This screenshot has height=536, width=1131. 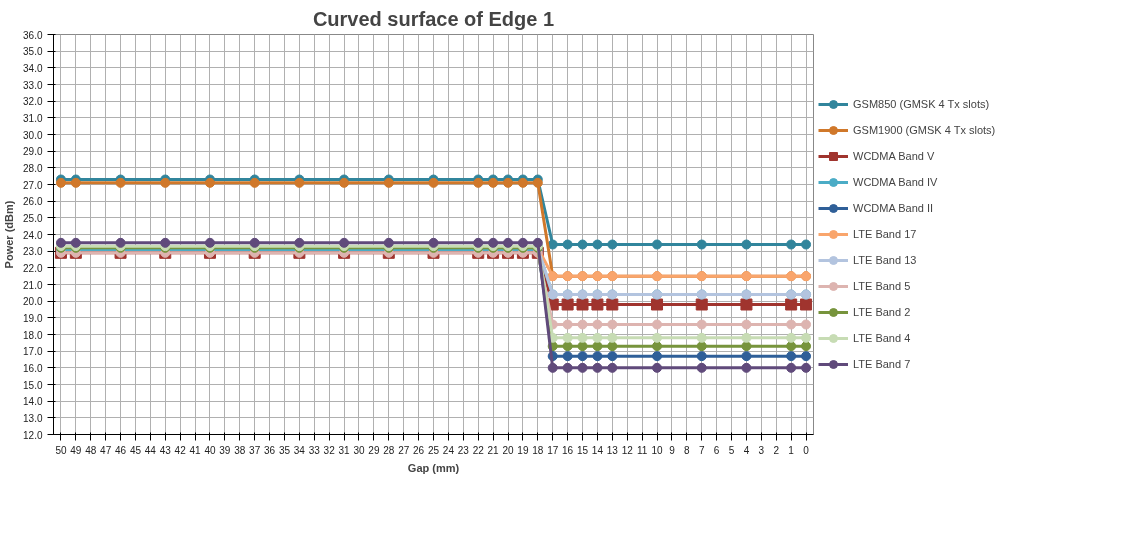 I want to click on x-tick-label: 26, so click(x=419, y=450).